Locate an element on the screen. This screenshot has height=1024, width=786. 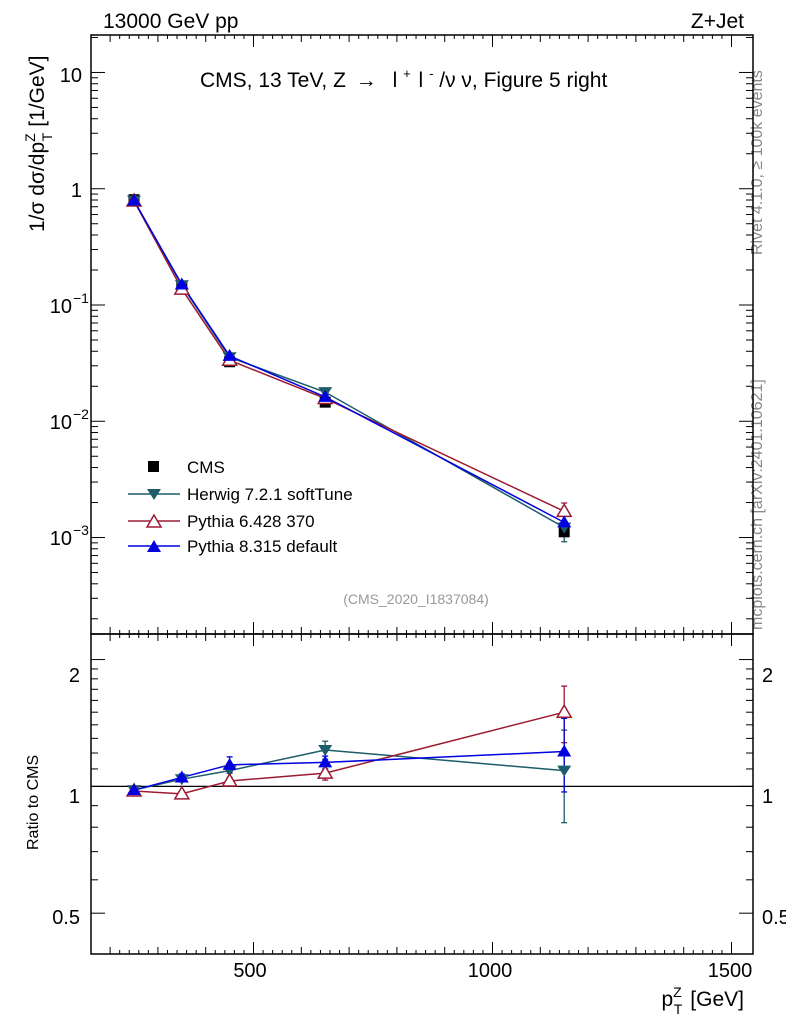
main-y-tick-labels: 10 1 10 −1 10 −2 10 −3 is located at coordinates (69, 307).